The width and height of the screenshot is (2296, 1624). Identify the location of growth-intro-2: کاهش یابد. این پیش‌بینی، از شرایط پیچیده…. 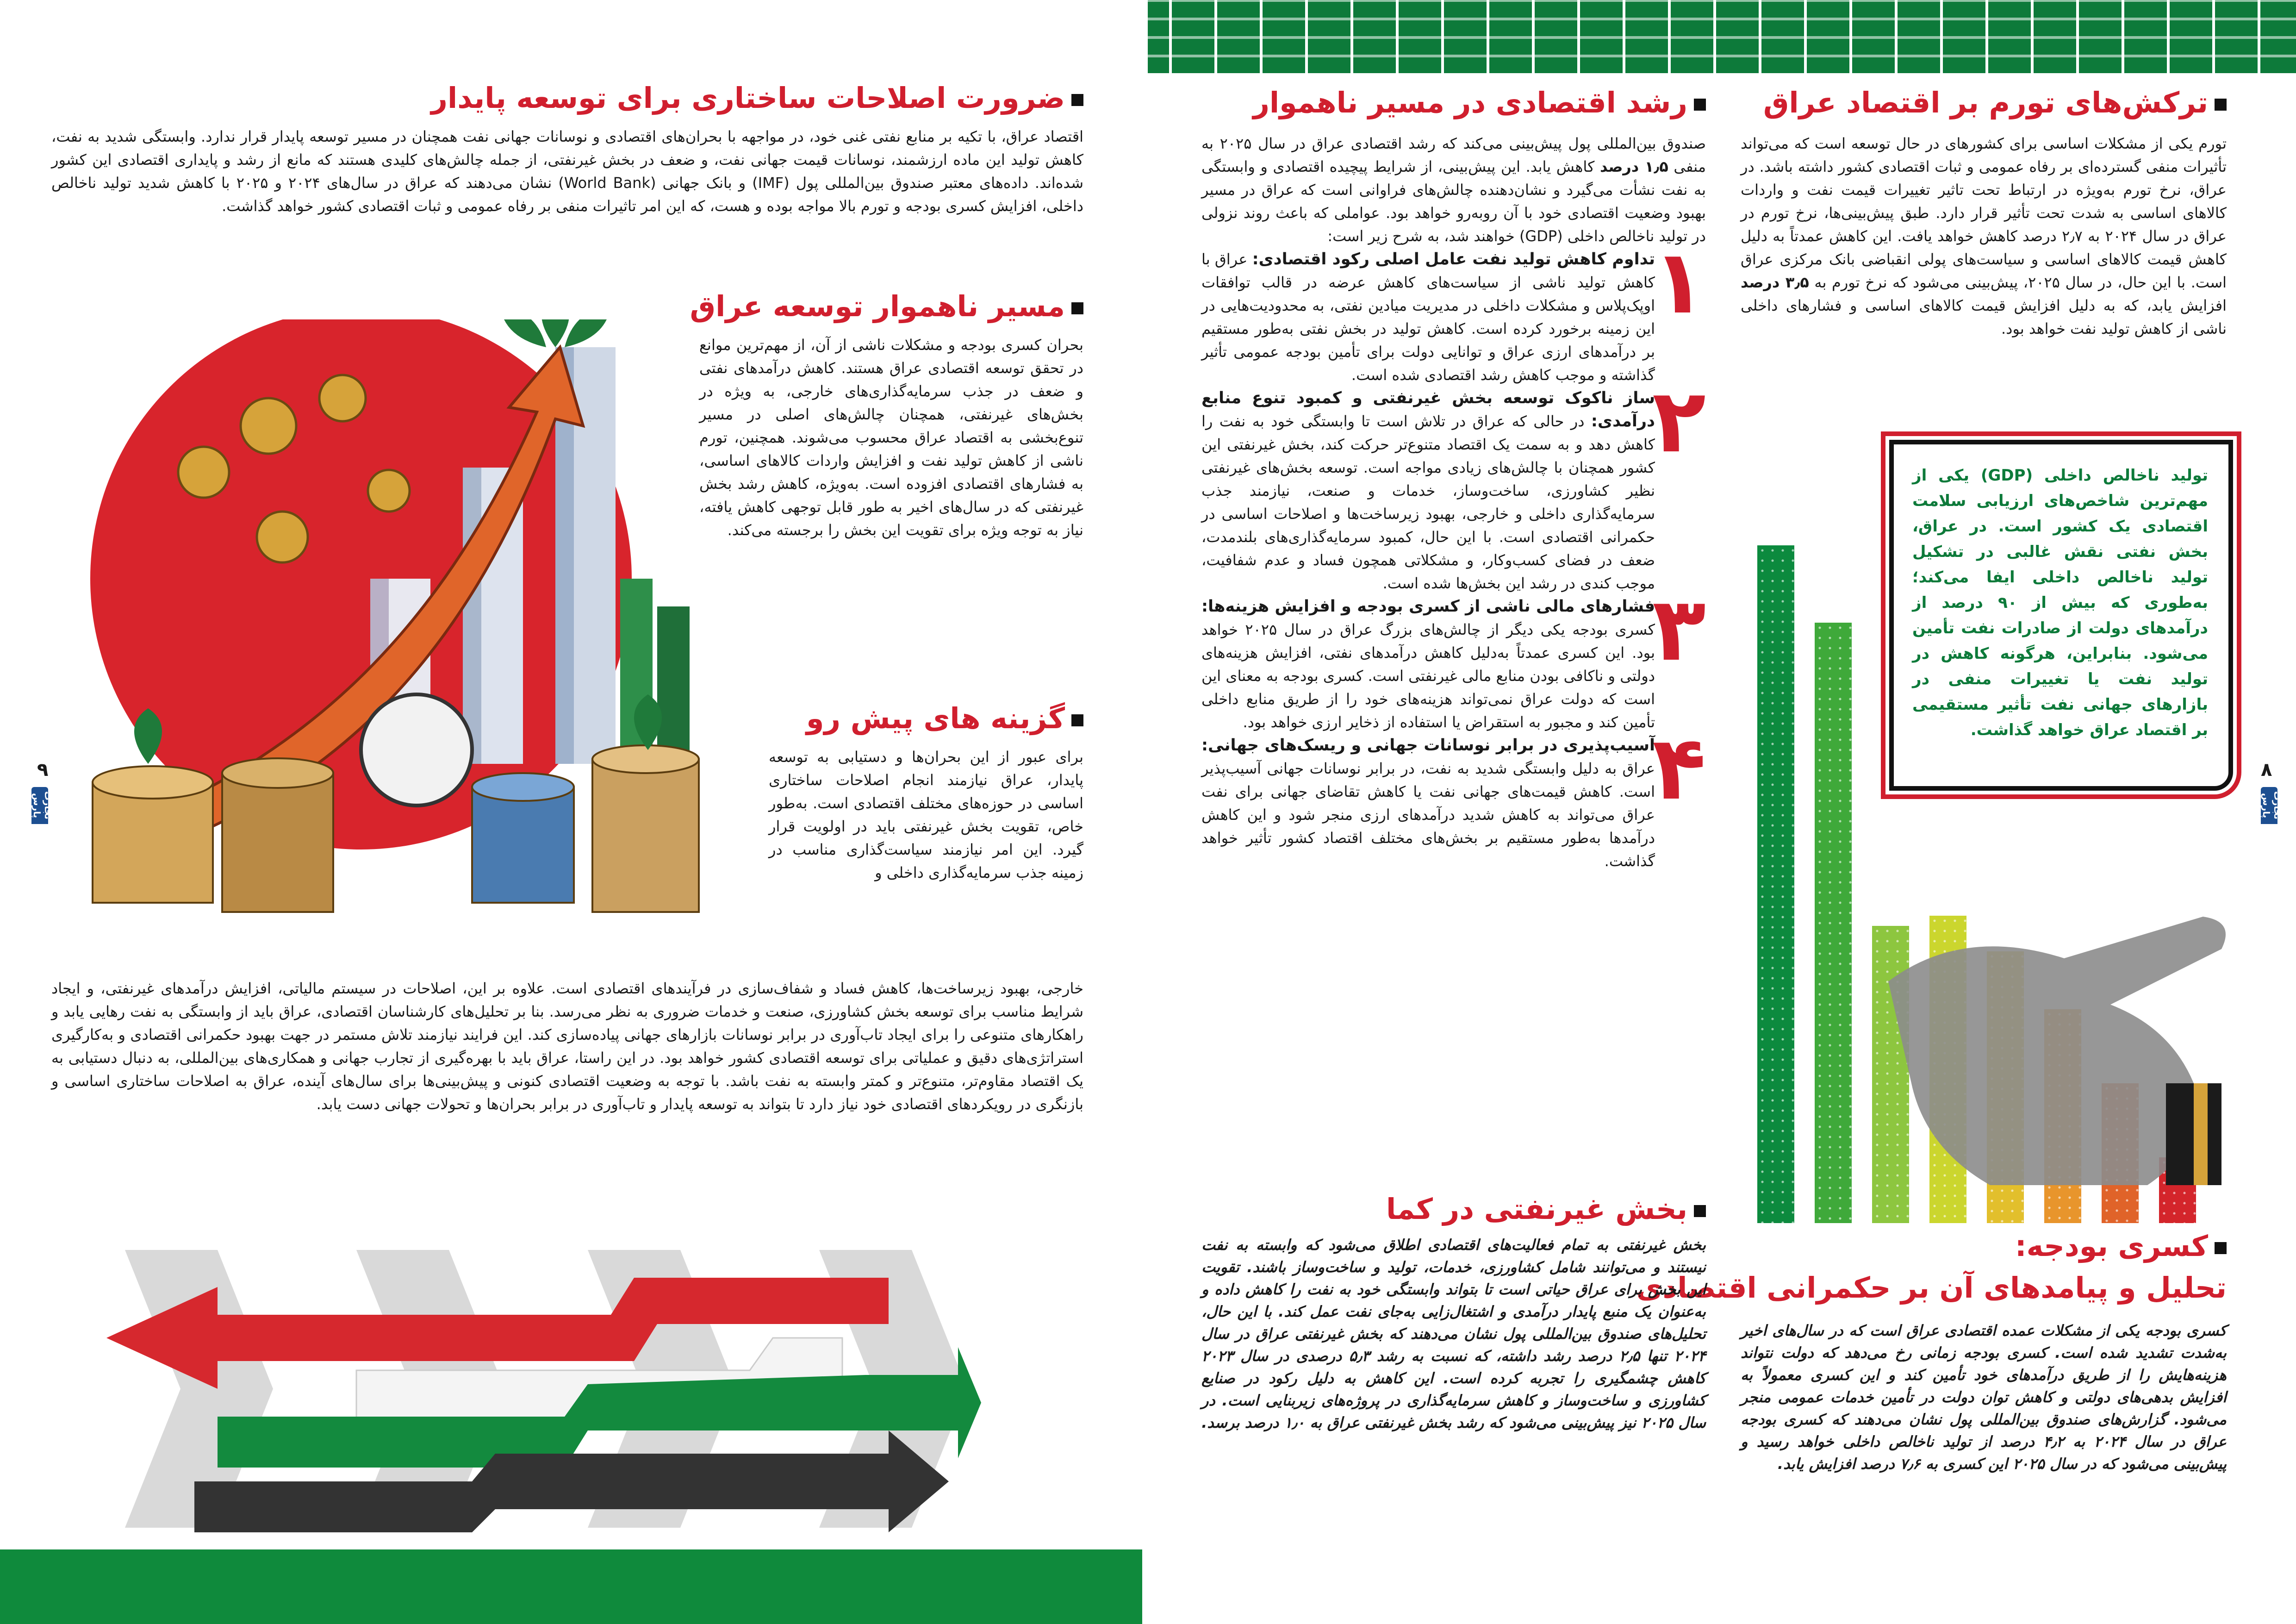
(1453, 201).